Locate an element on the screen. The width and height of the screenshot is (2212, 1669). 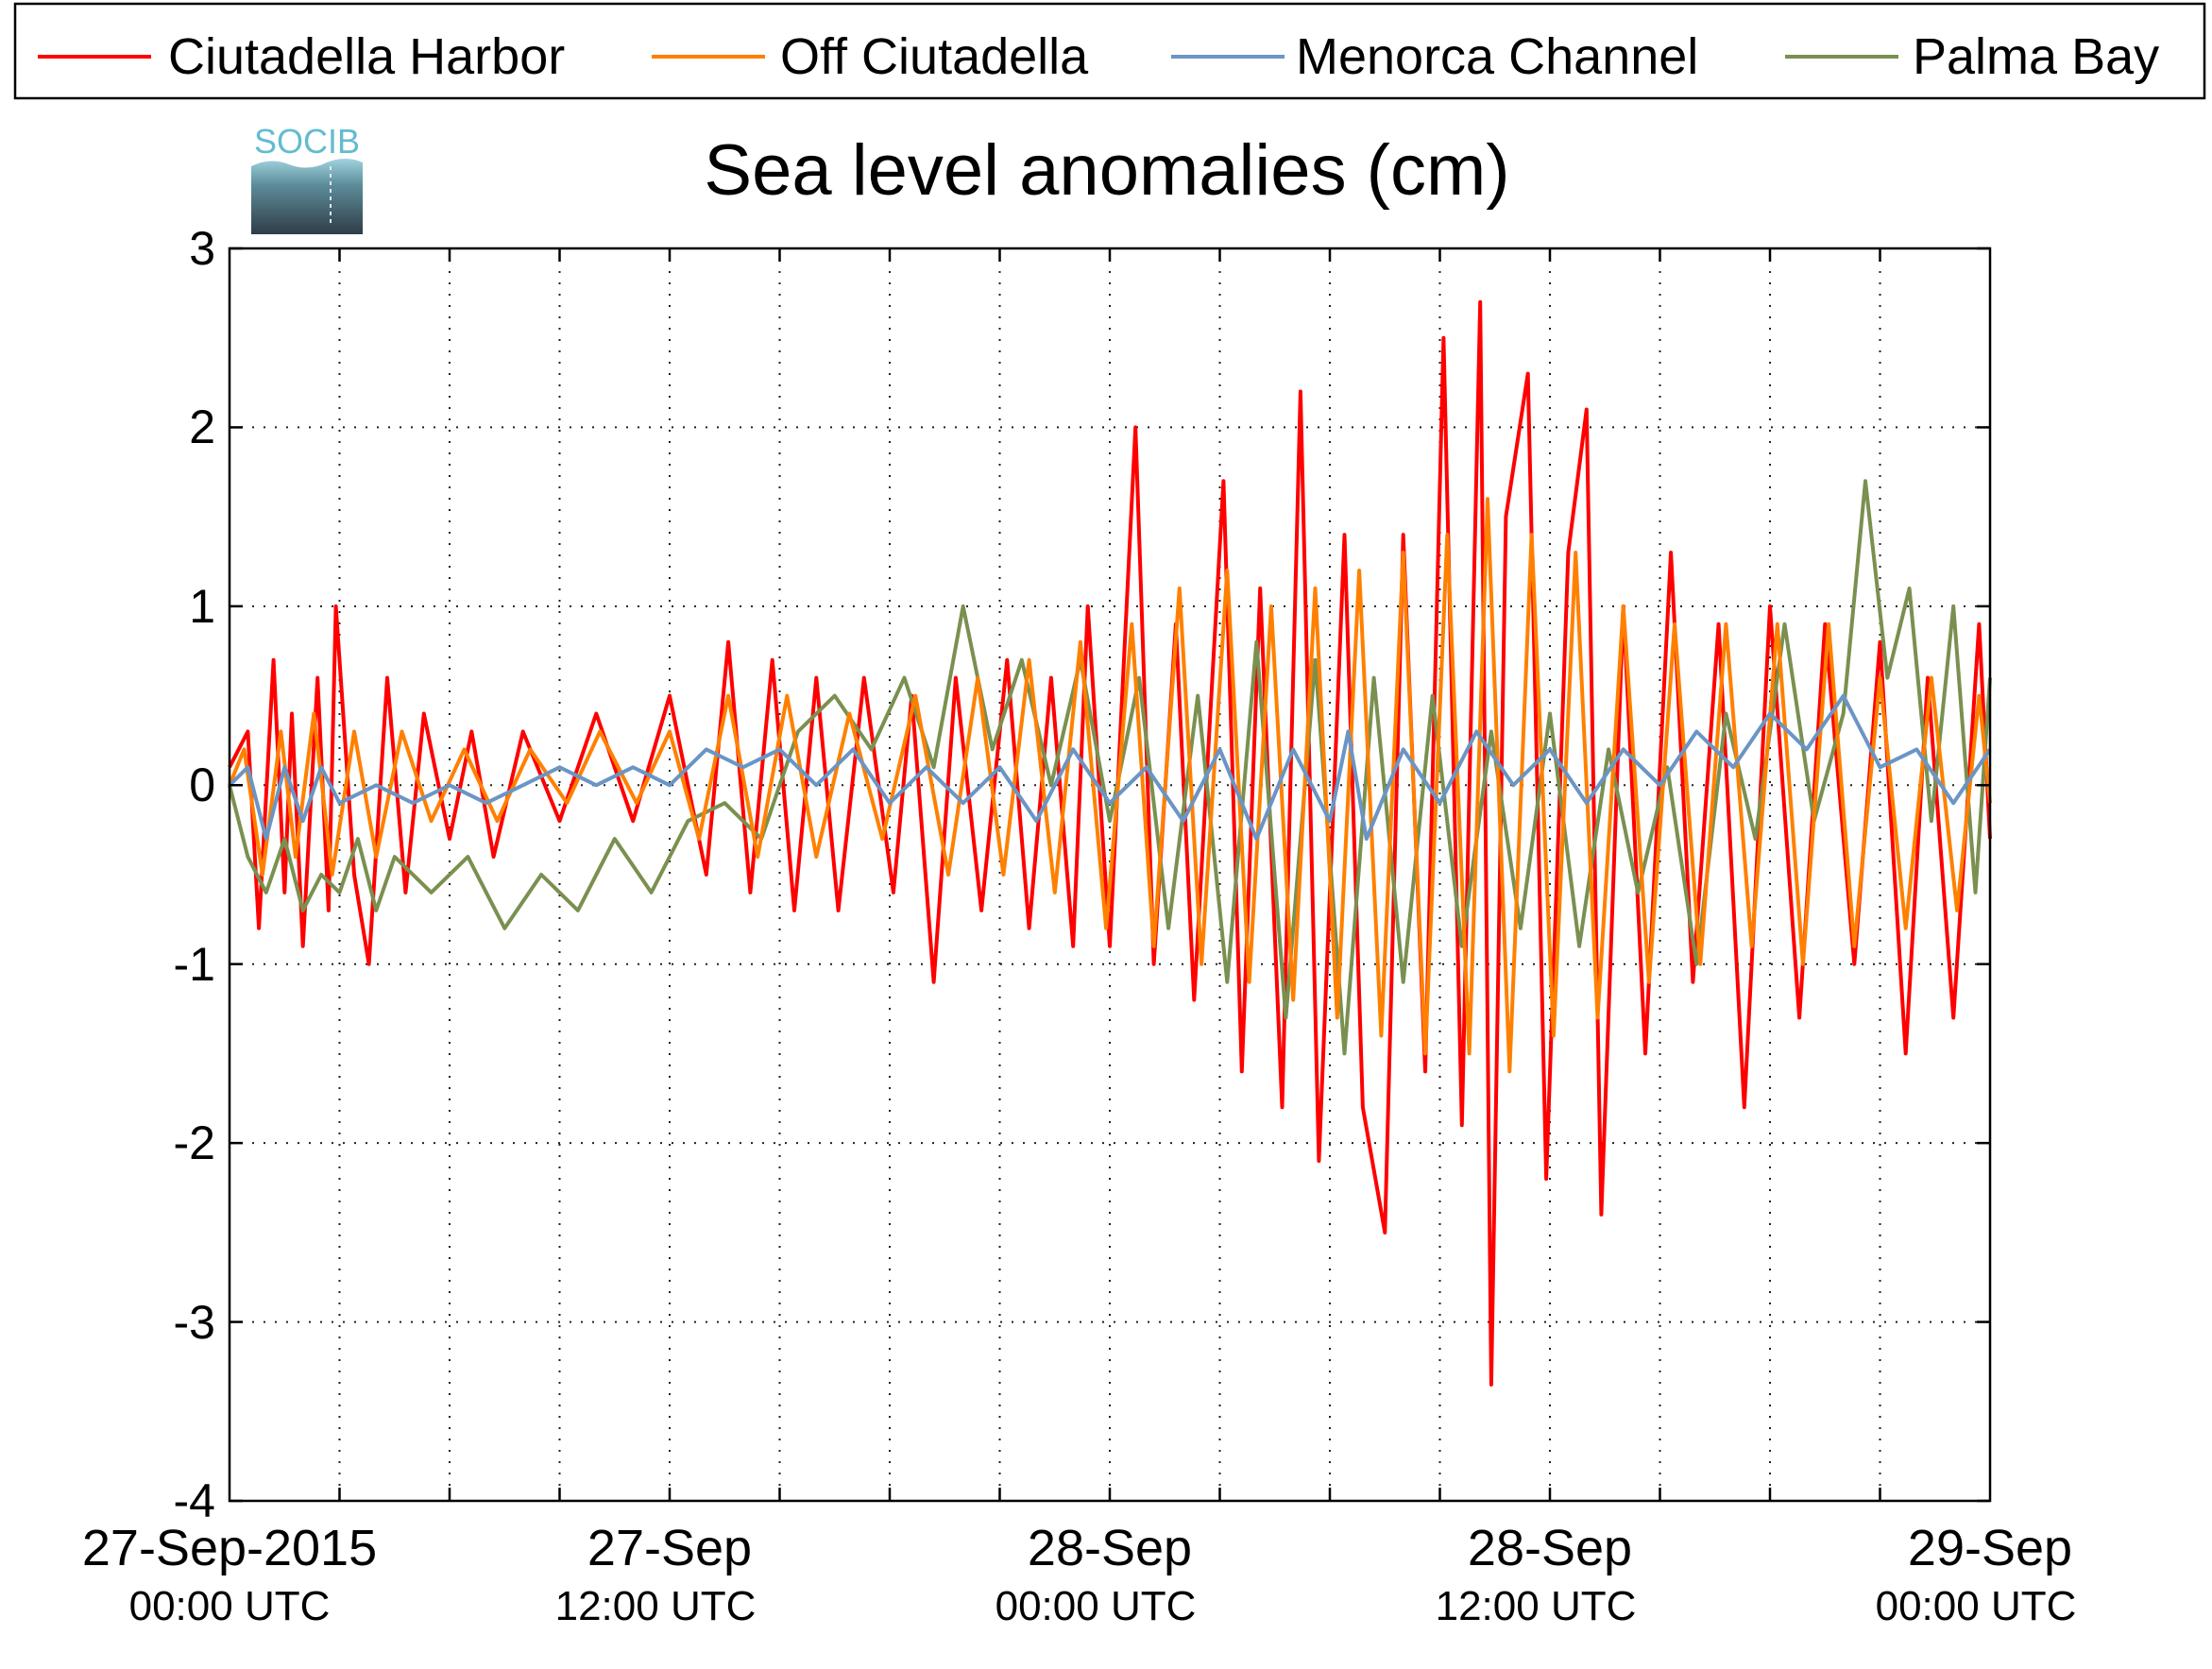
x-tick-date: 29-Sep is located at coordinates (1990, 1548).